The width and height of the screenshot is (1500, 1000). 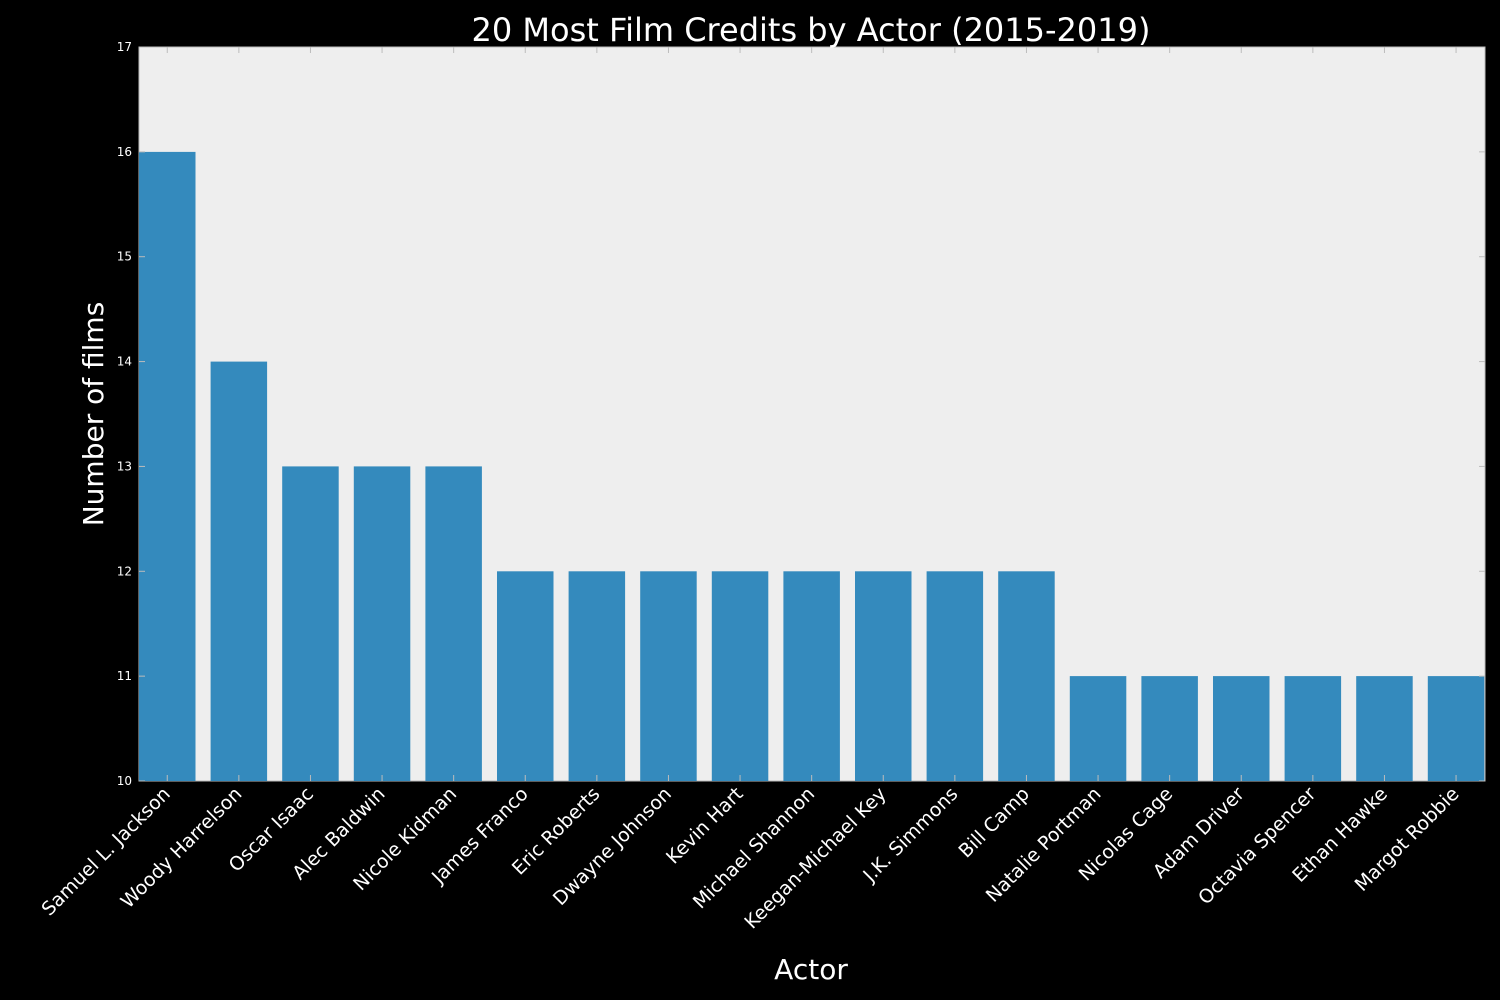 I want to click on y-tick-label: 16, so click(x=124, y=152).